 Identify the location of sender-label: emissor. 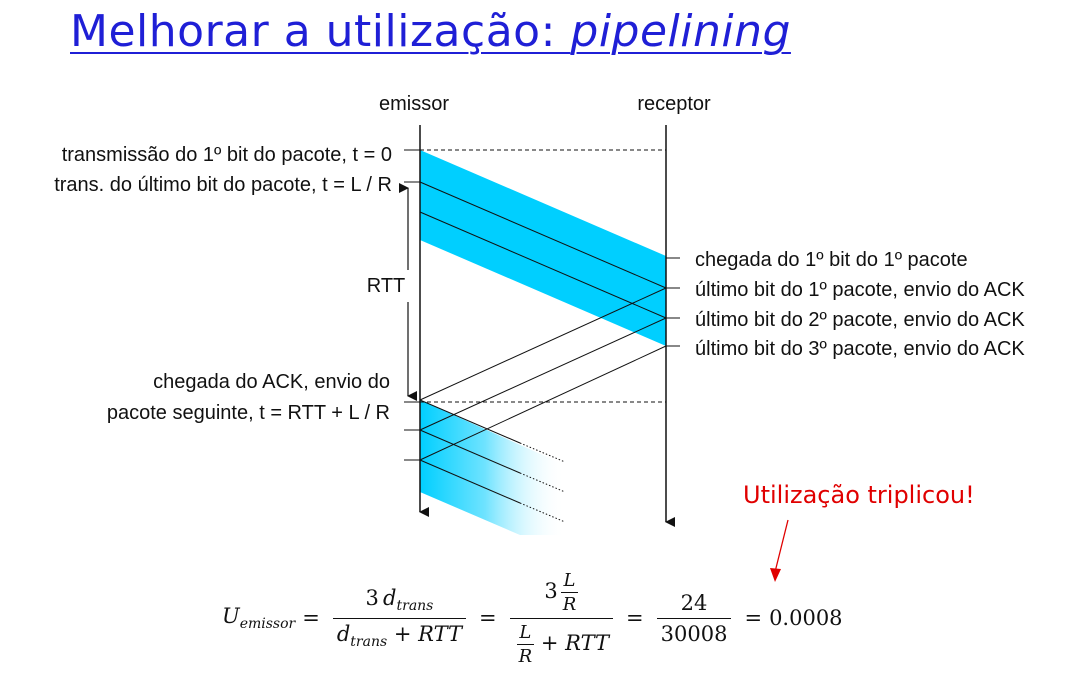
(414, 104).